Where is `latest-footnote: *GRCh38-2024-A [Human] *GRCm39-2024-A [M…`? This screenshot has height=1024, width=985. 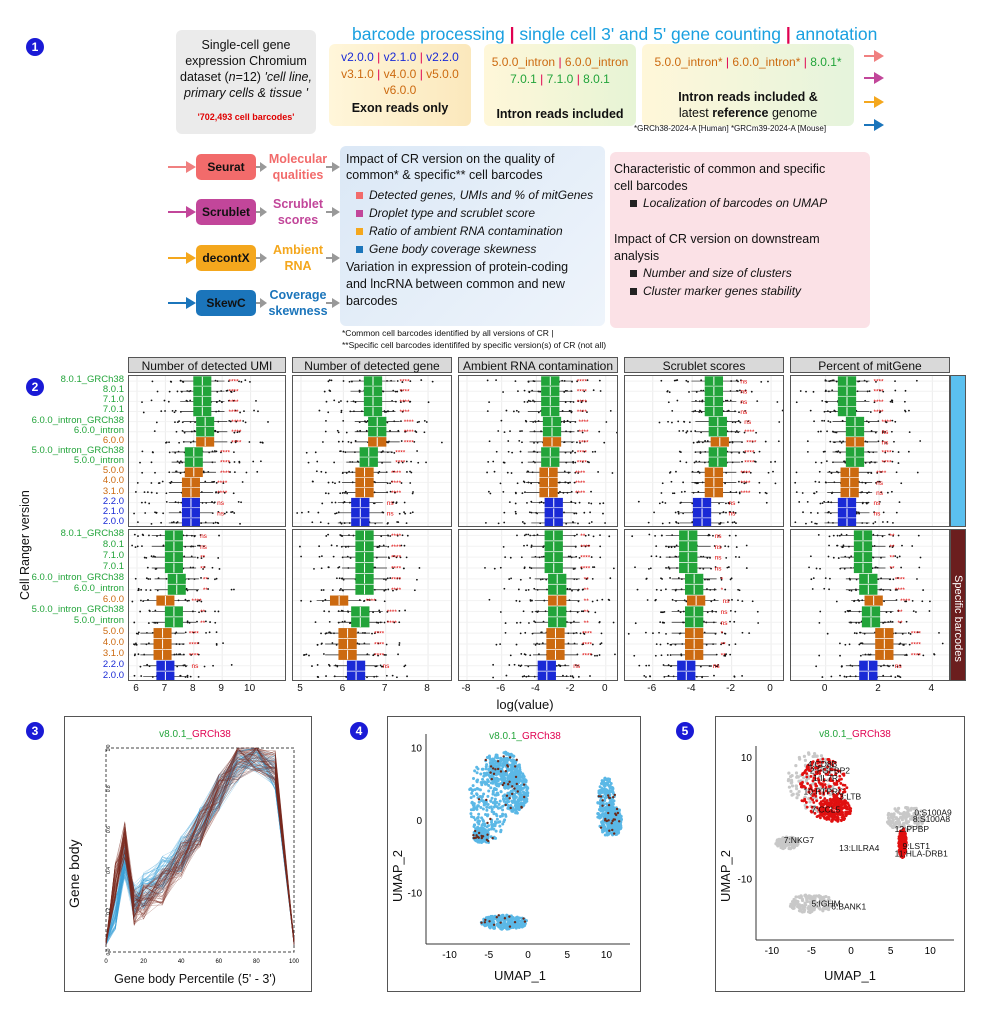 latest-footnote: *GRCh38-2024-A [Human] *GRCm39-2024-A [M… is located at coordinates (730, 128).